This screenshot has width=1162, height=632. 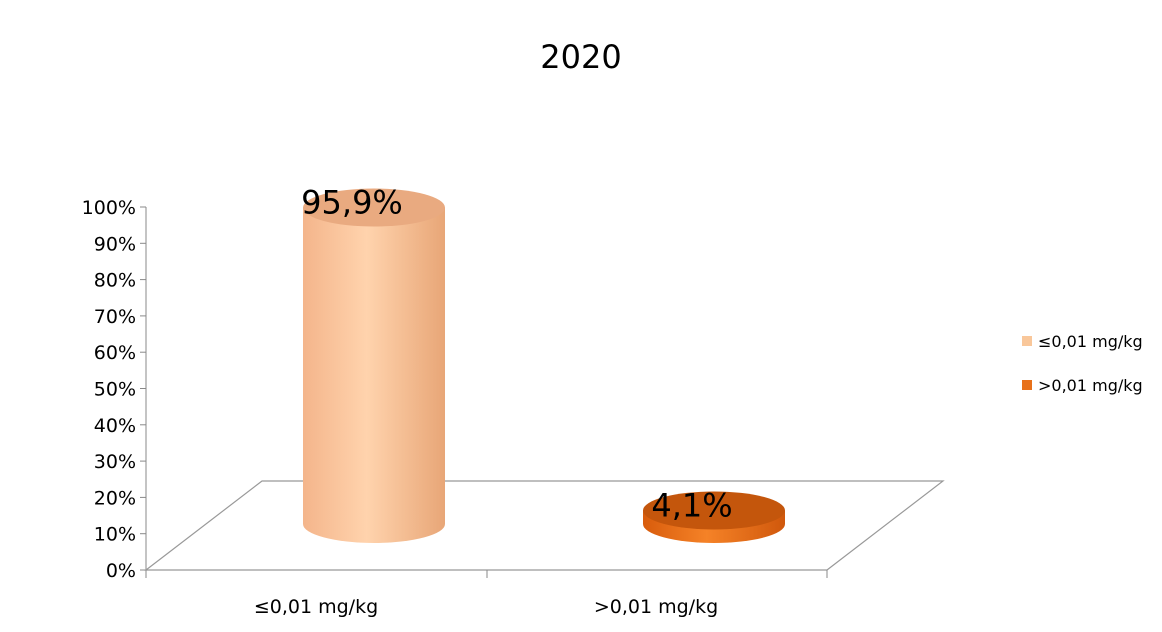 I want to click on y-tick-label: 30%, so click(x=115, y=462).